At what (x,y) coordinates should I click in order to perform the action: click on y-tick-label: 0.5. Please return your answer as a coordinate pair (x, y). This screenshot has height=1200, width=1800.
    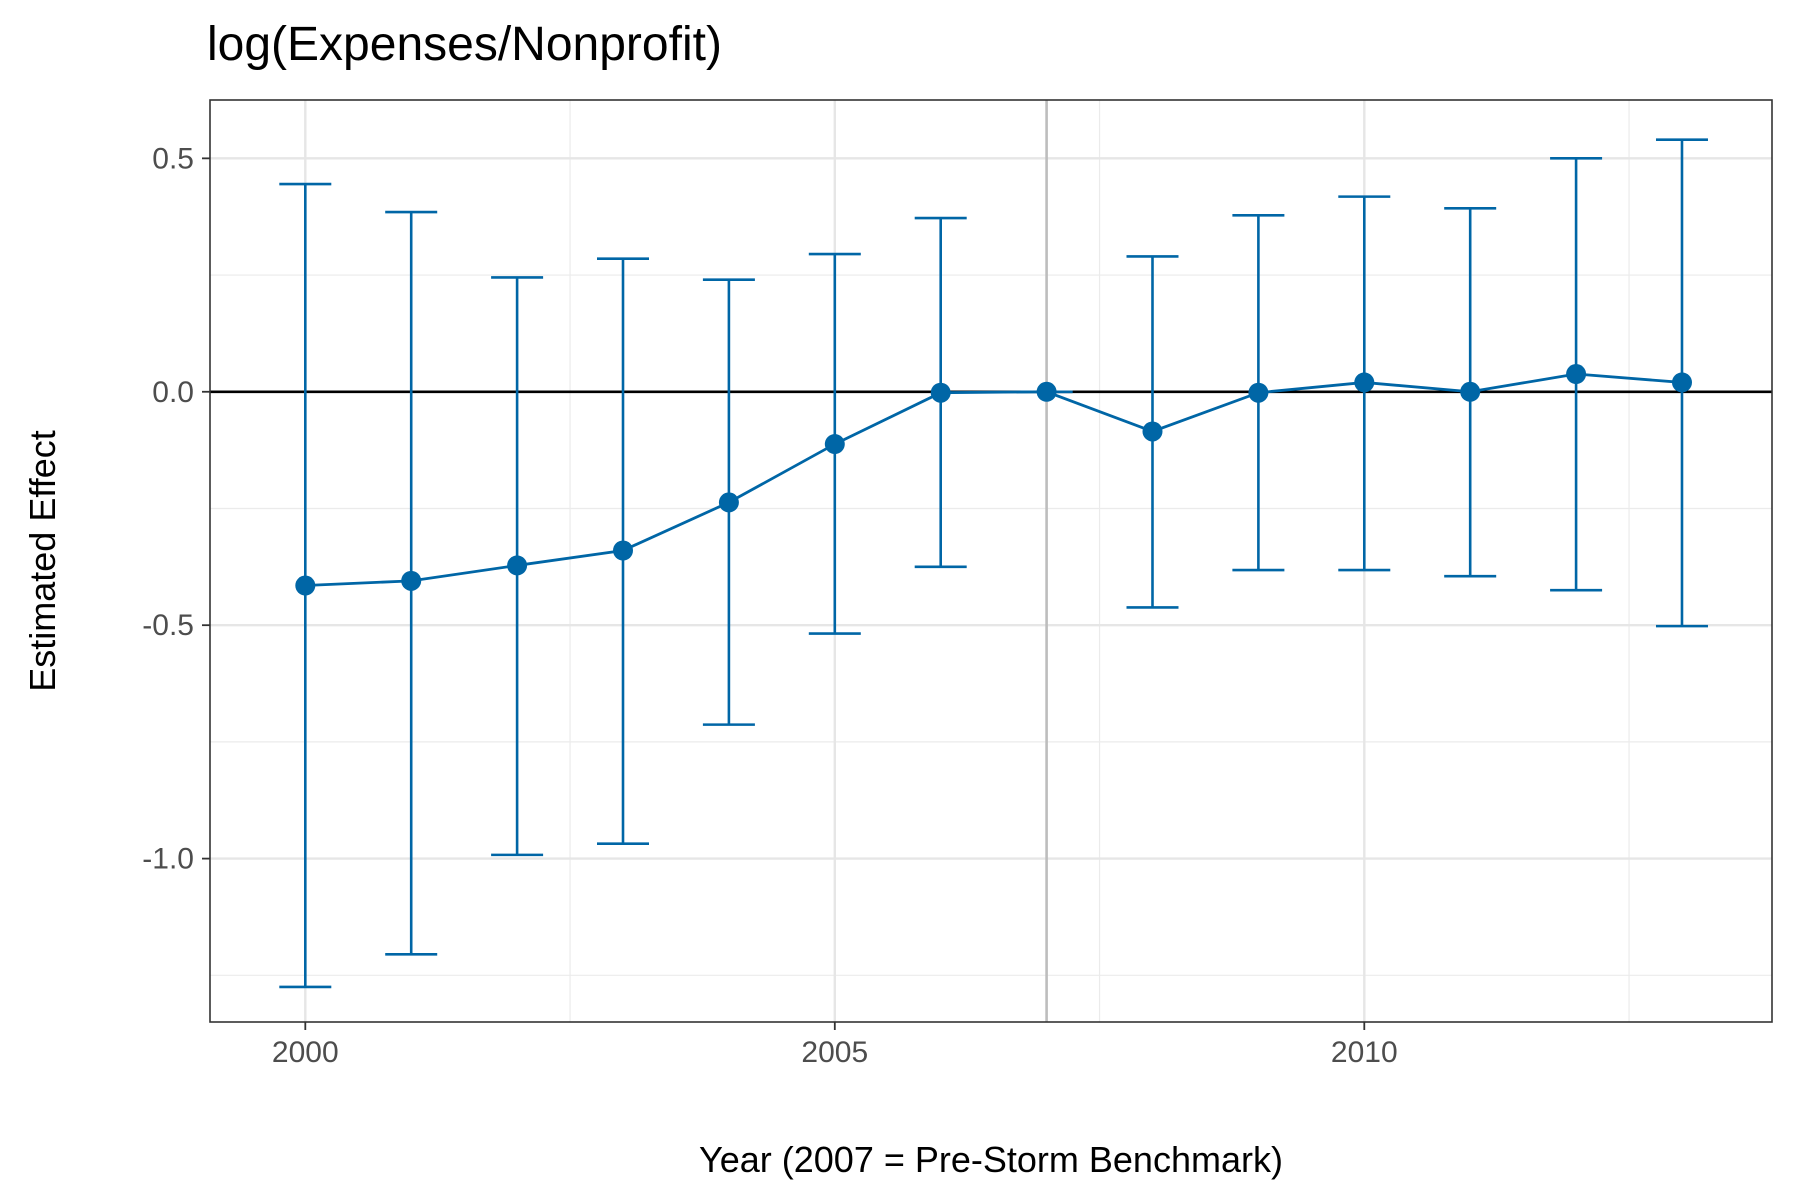
    Looking at the image, I should click on (173, 158).